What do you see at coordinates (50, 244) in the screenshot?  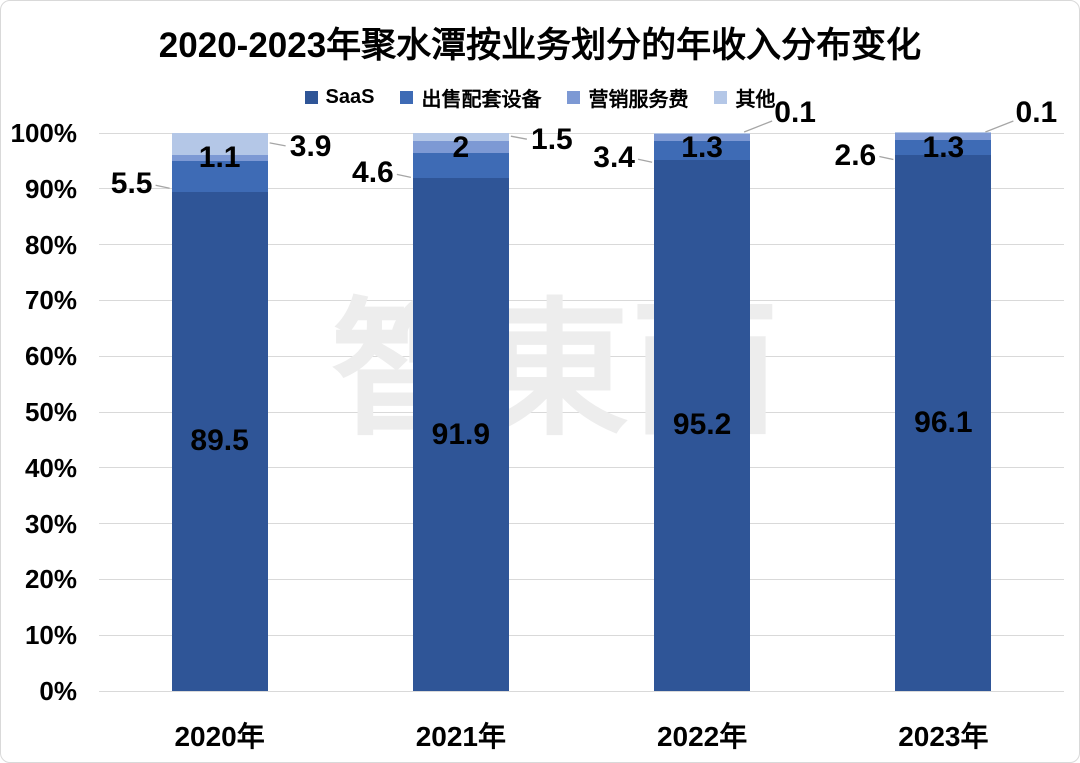 I see `y-axis-tick-label: 80%` at bounding box center [50, 244].